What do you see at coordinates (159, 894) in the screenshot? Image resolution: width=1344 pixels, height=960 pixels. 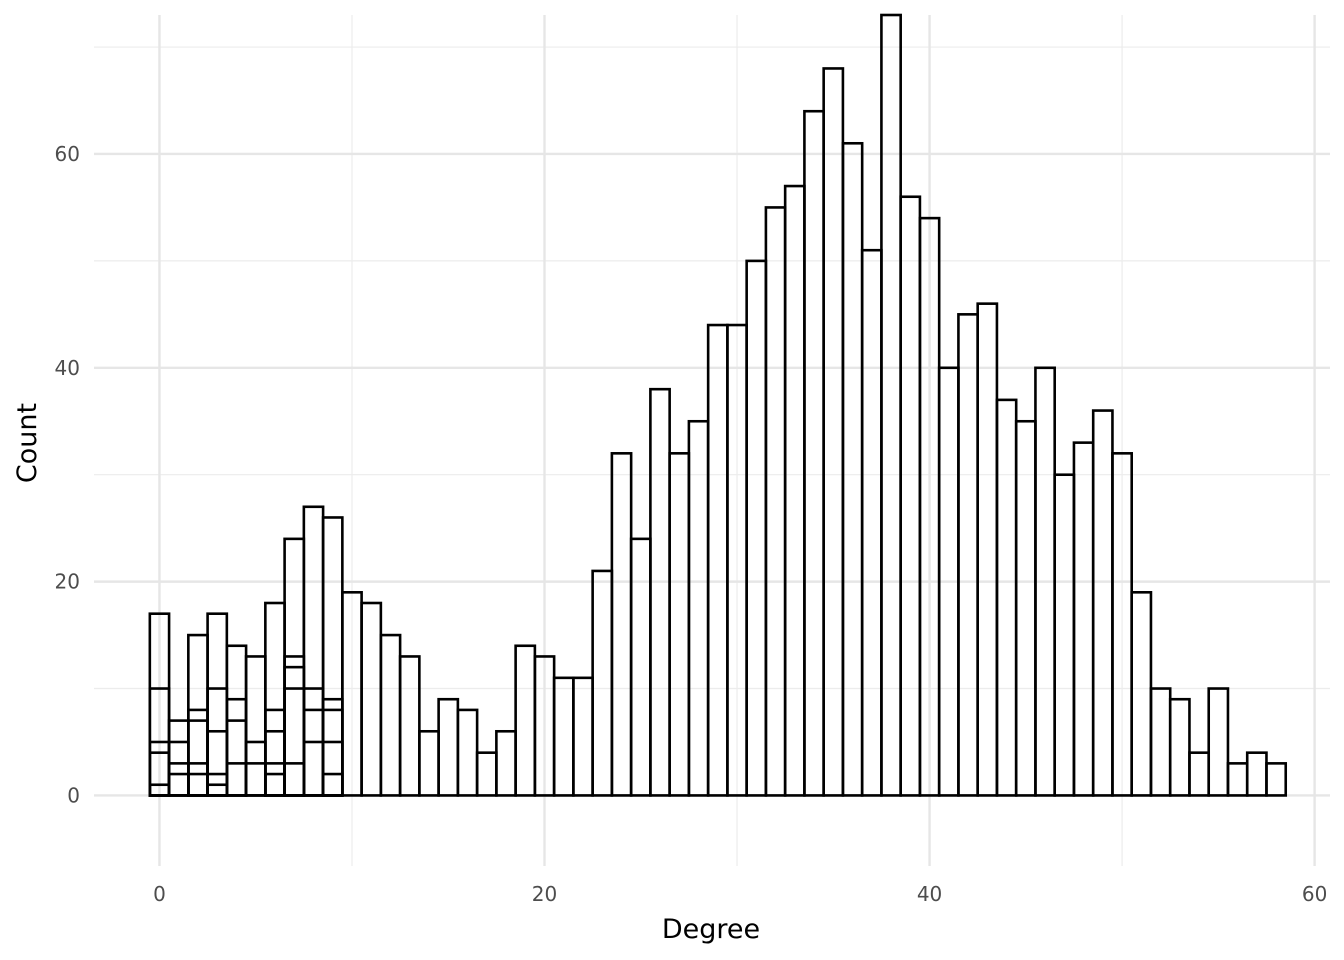 I see `x-tick-label: 0` at bounding box center [159, 894].